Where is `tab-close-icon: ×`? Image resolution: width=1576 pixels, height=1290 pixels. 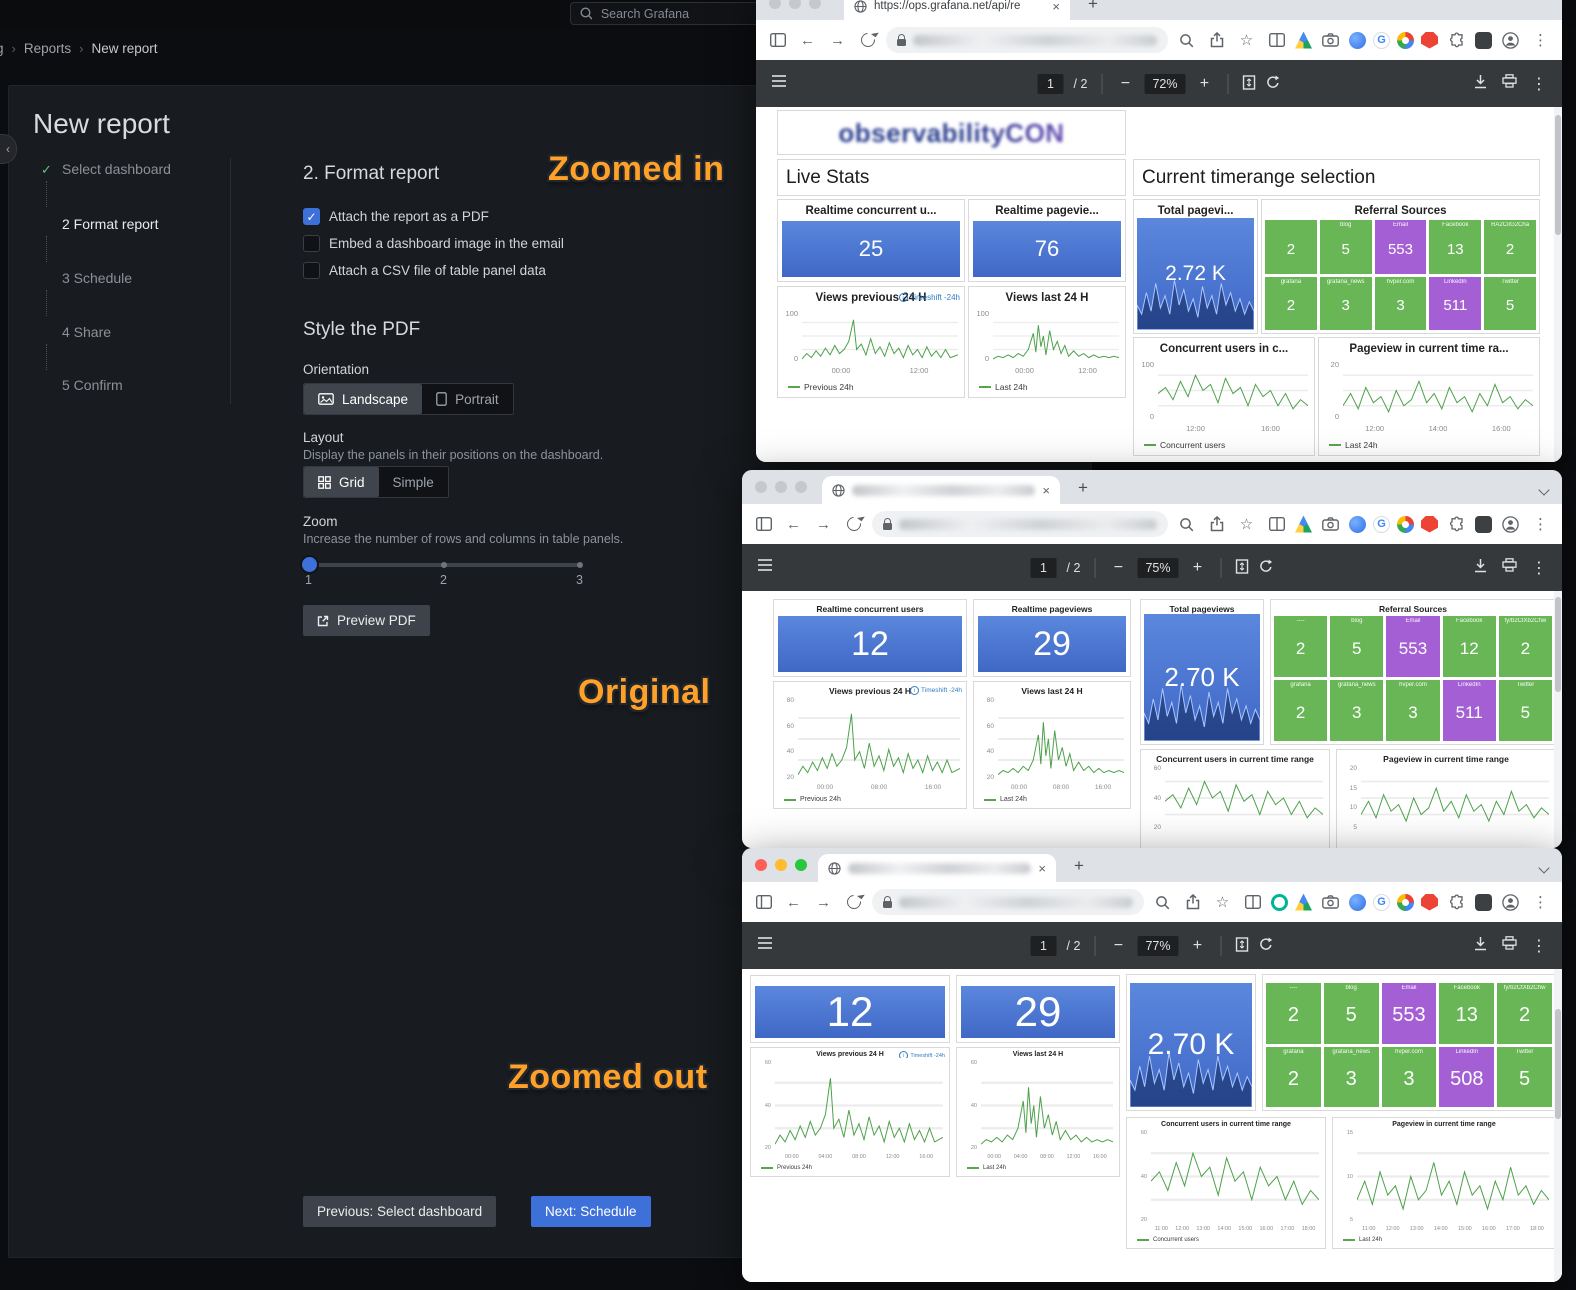 tab-close-icon: × is located at coordinates (1046, 490).